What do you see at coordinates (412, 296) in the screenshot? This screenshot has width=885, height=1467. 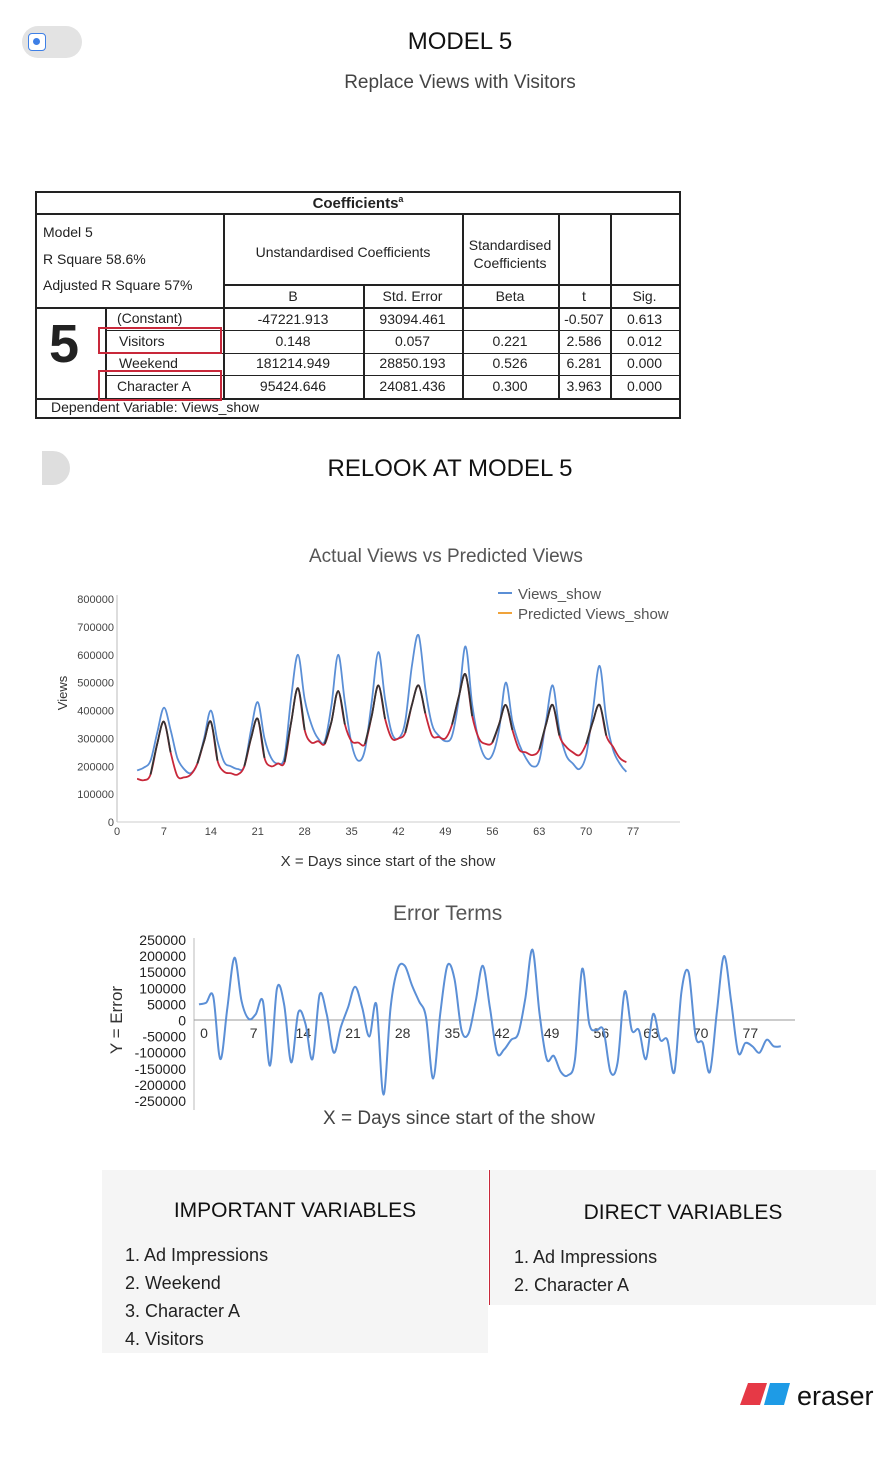 I see `col-se: Std. Error` at bounding box center [412, 296].